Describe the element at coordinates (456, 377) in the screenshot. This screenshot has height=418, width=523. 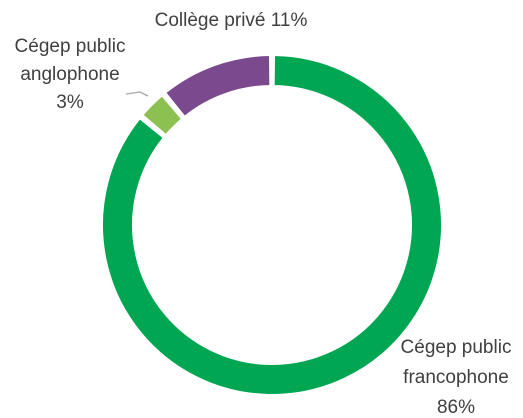
I see `slice-label-1-line-2: francophone` at that location.